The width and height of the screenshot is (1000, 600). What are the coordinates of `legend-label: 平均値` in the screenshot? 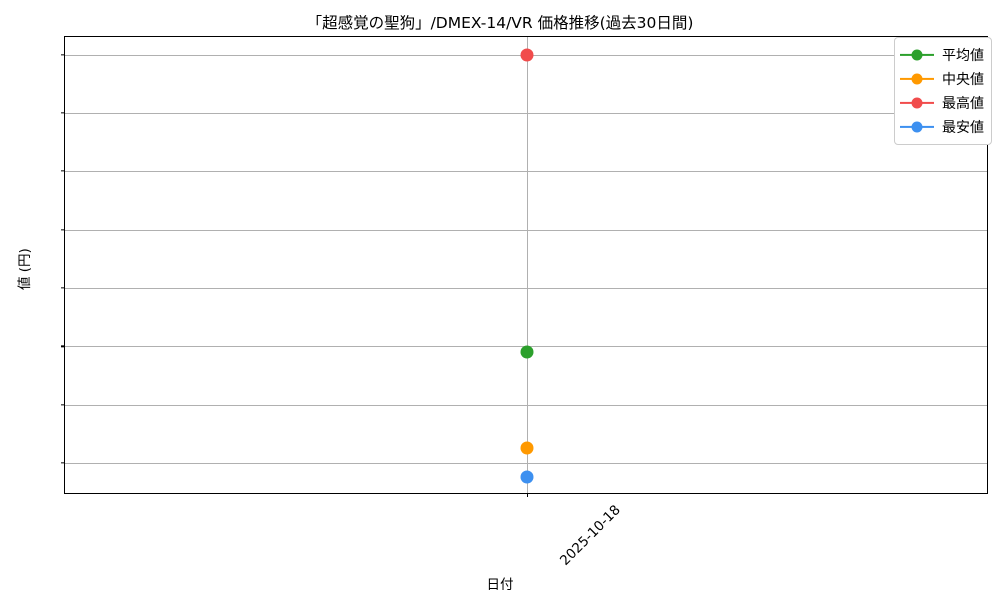 It's located at (963, 56).